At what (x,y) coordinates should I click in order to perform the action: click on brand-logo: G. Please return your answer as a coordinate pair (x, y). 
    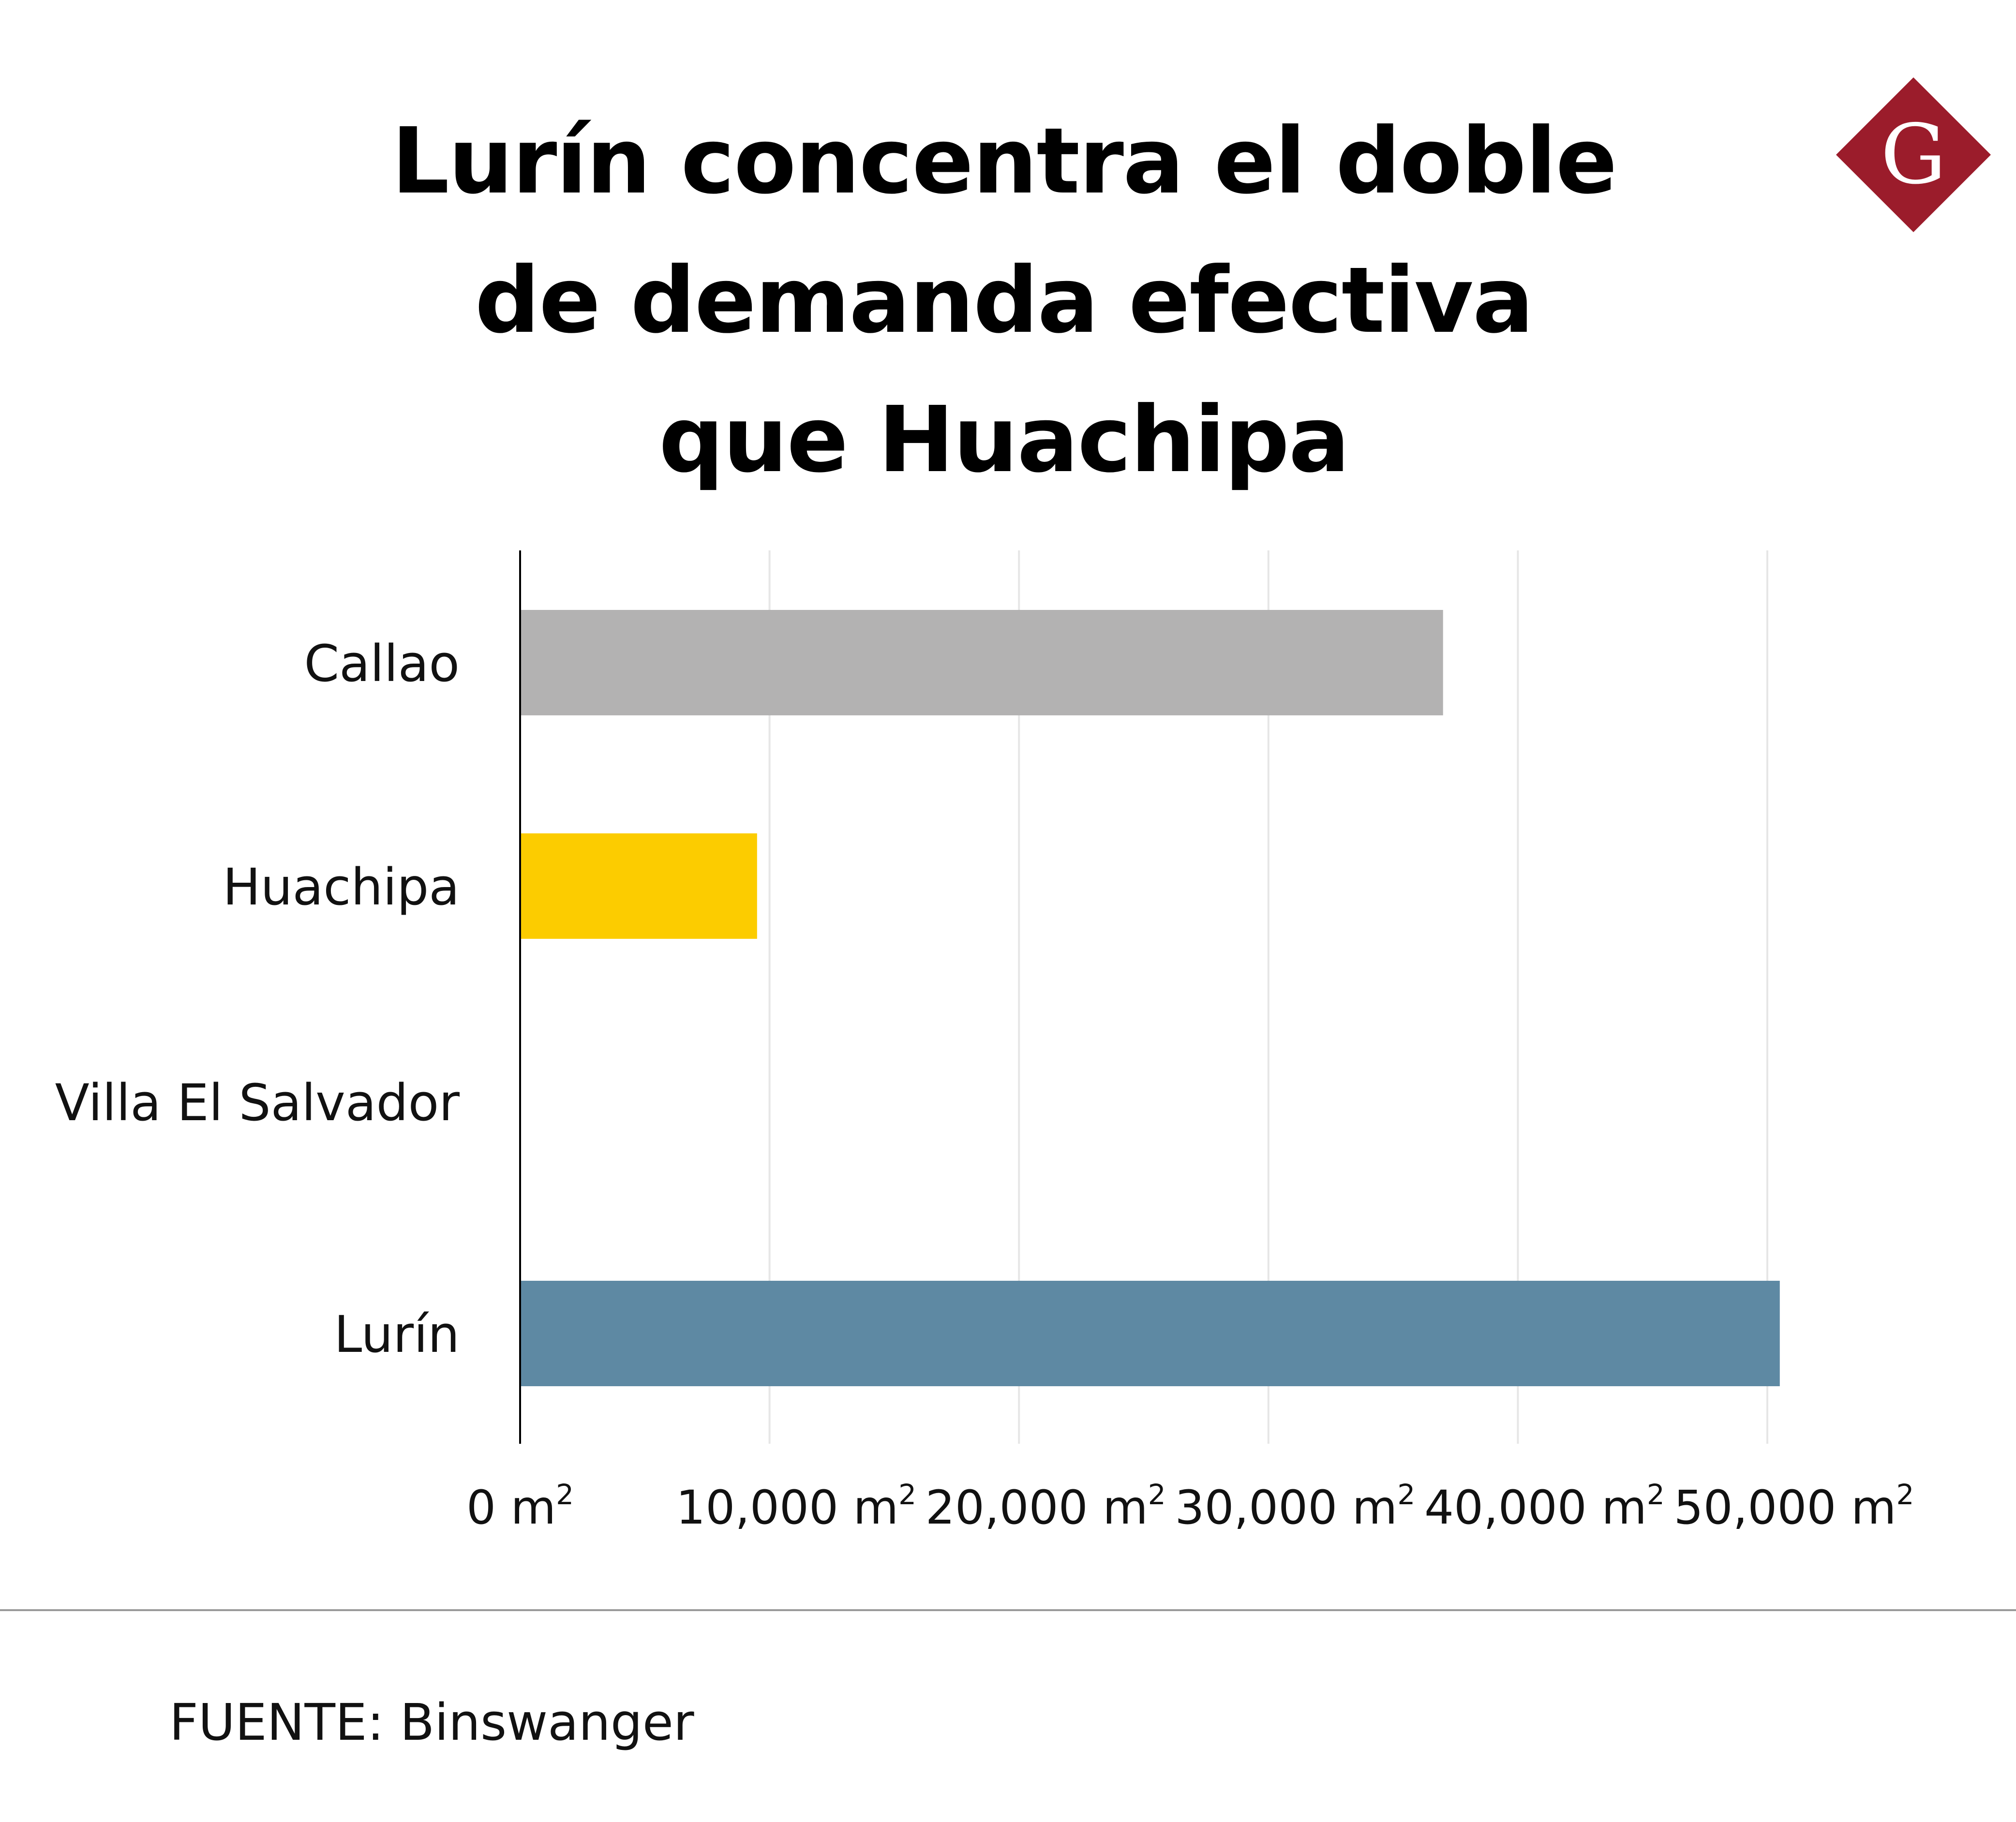
    Looking at the image, I should click on (1913, 154).